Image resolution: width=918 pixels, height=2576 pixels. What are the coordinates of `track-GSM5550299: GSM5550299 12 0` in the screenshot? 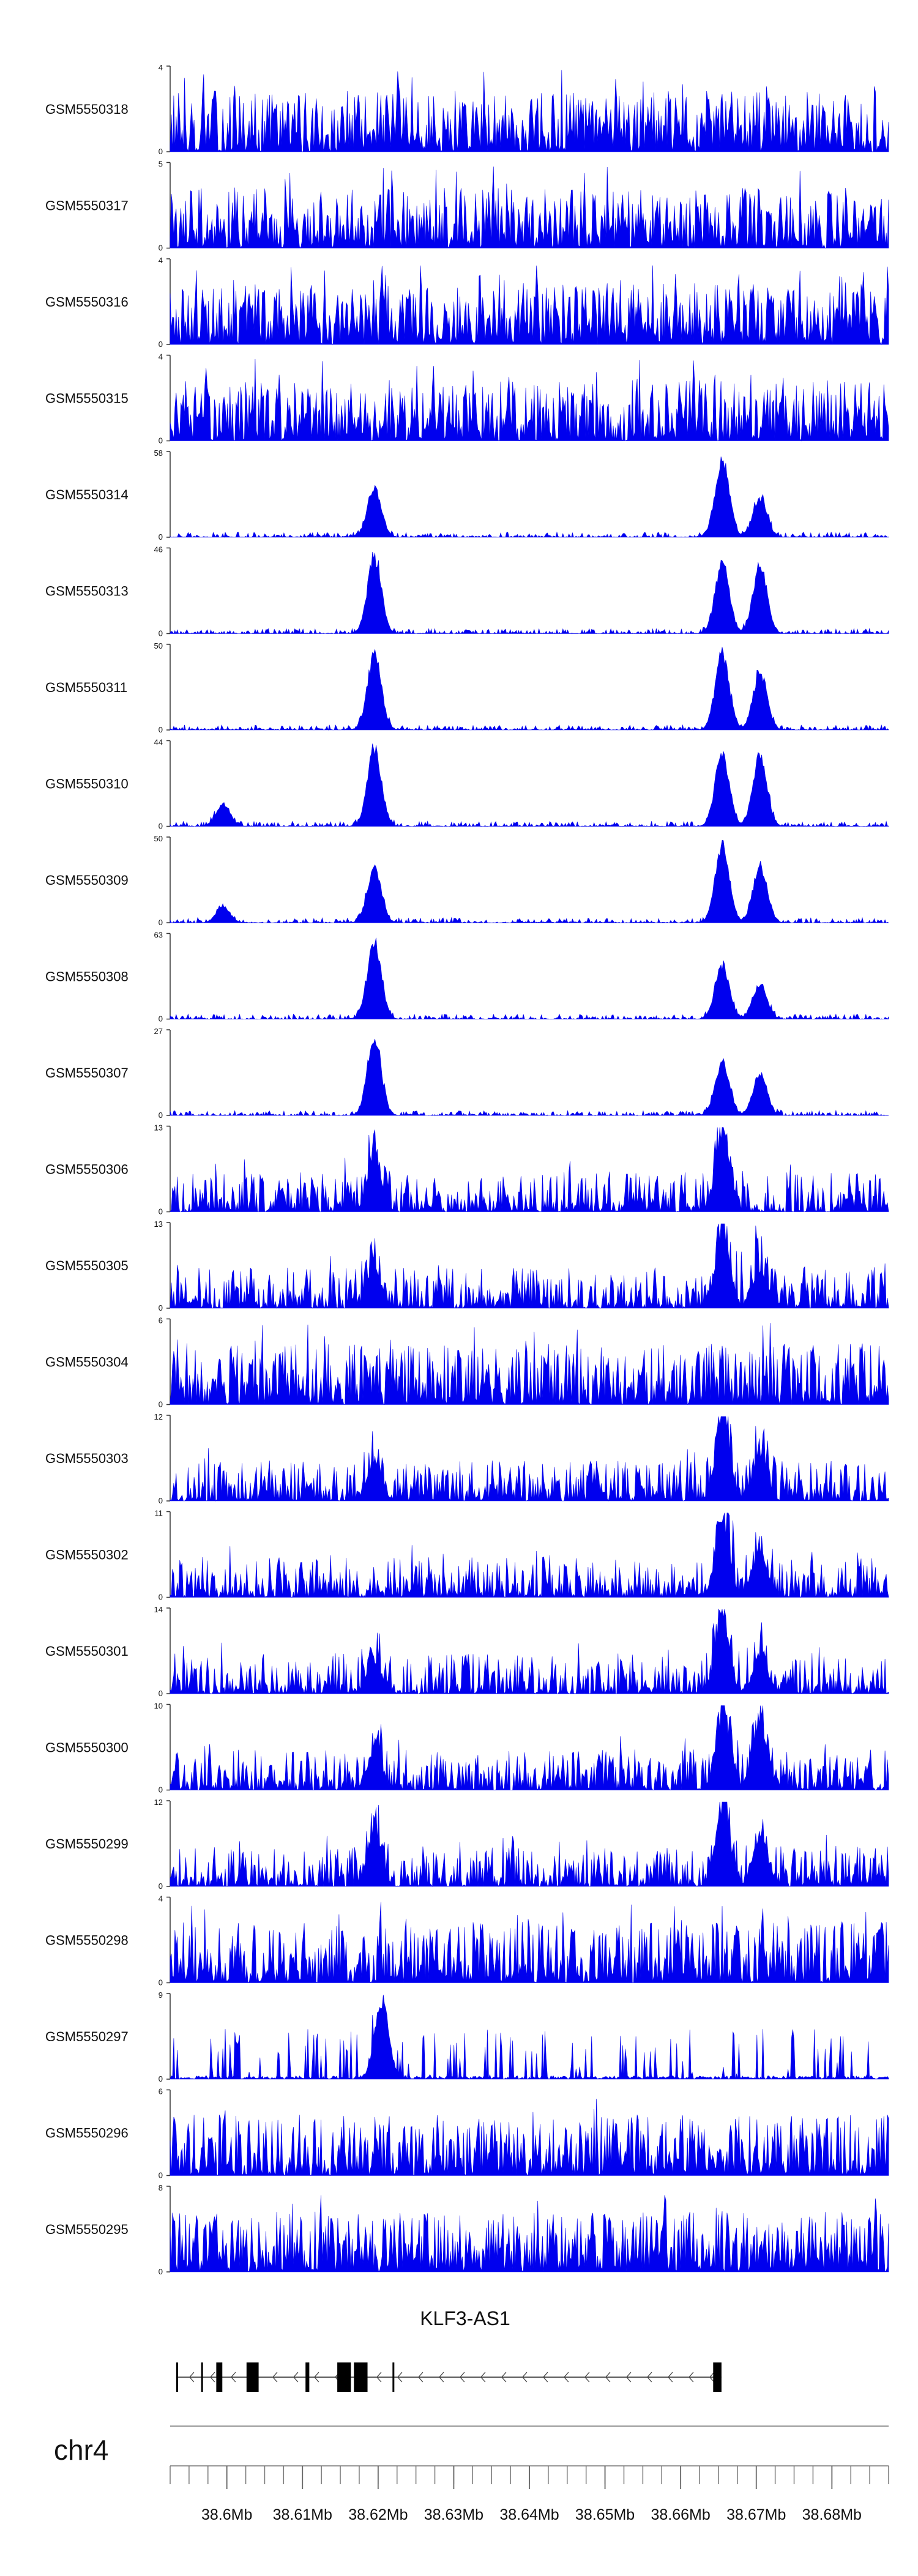 It's located at (467, 1845).